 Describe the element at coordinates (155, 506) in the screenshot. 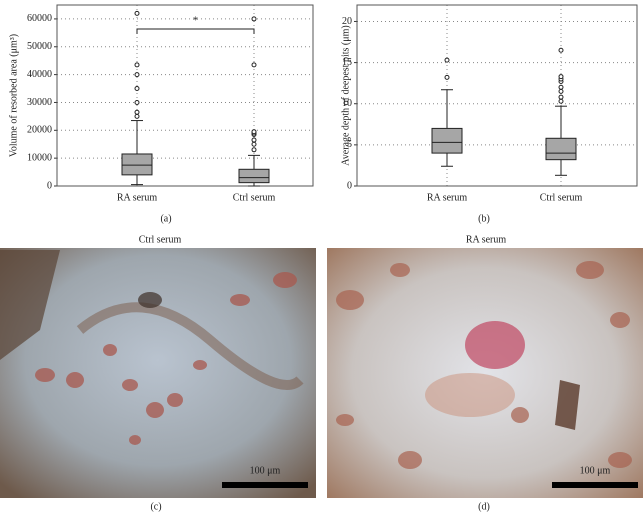

I see `panel-label: (c)` at that location.